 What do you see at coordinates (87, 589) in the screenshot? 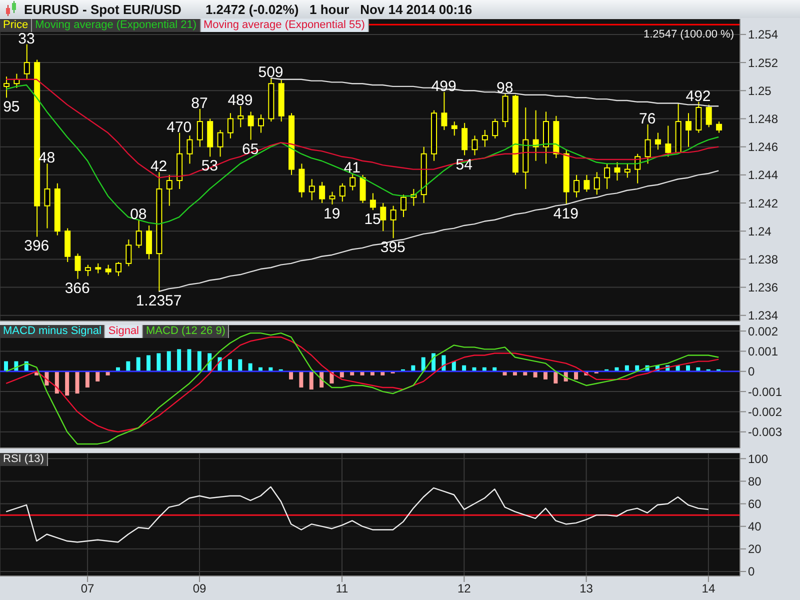
I see `x-tick-label: 07` at bounding box center [87, 589].